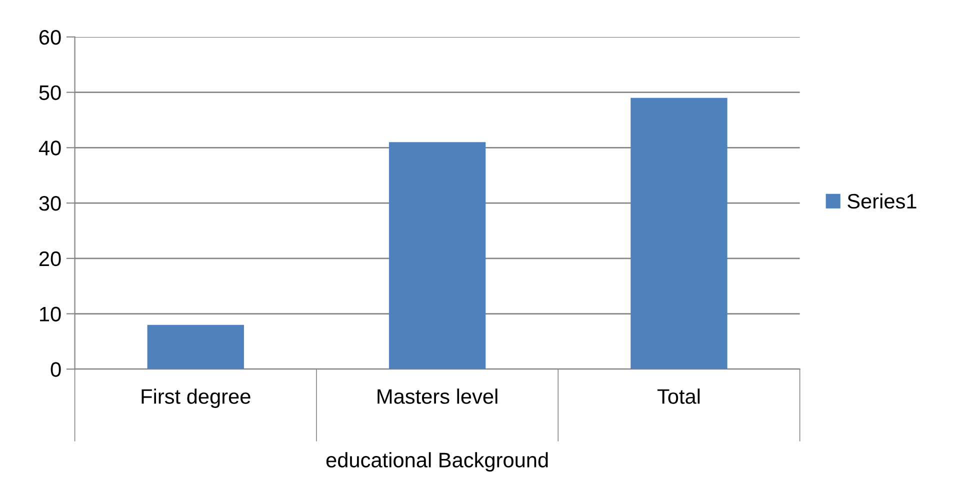 The height and width of the screenshot is (480, 959). I want to click on y-tick-label: 40, so click(49, 148).